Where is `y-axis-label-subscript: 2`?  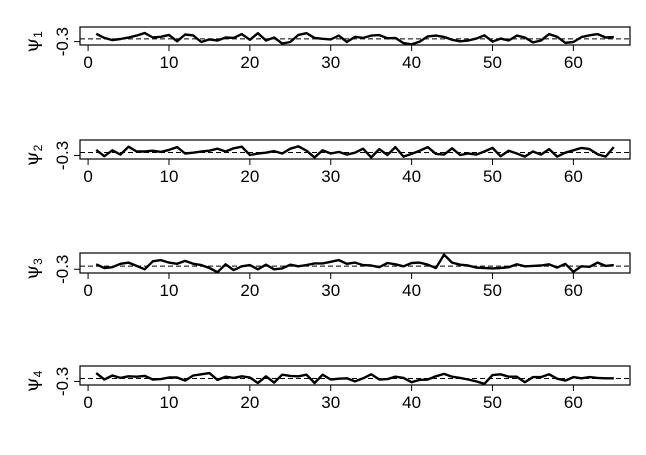 y-axis-label-subscript: 2 is located at coordinates (38, 147).